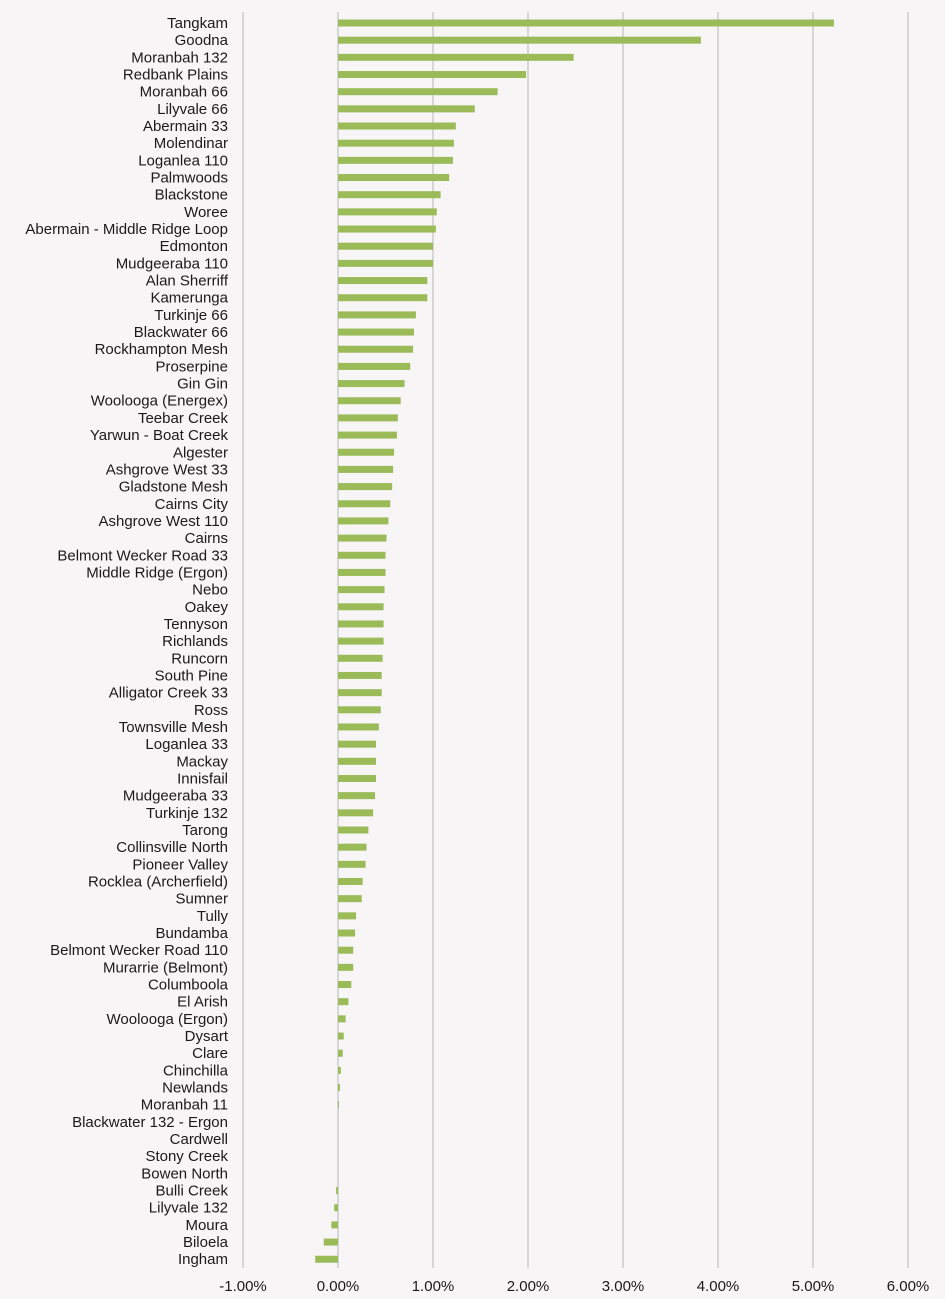 Image resolution: width=945 pixels, height=1299 pixels. What do you see at coordinates (623, 1286) in the screenshot?
I see `x-tick-label: 3.00%` at bounding box center [623, 1286].